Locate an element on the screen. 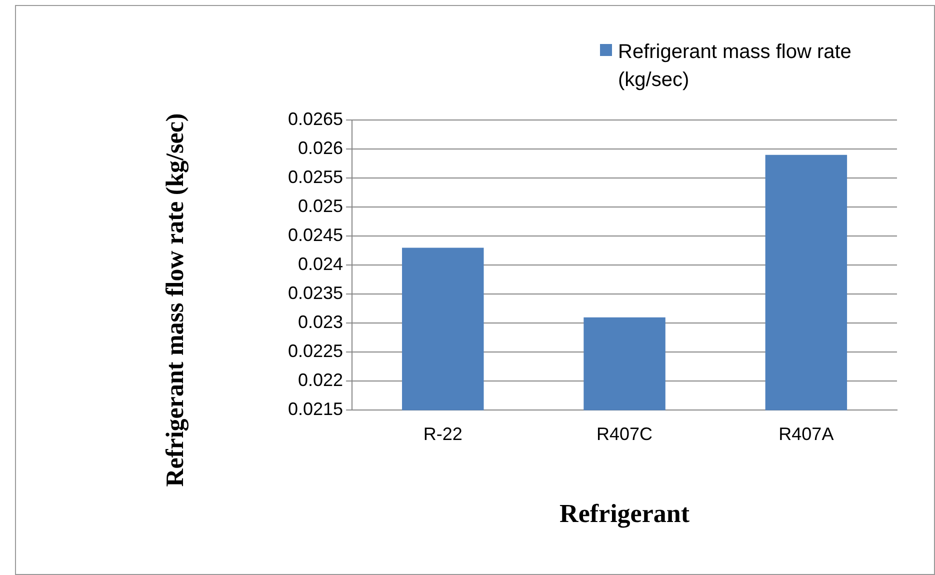 This screenshot has height=575, width=935. y-tick-label: 0.0235 is located at coordinates (316, 293).